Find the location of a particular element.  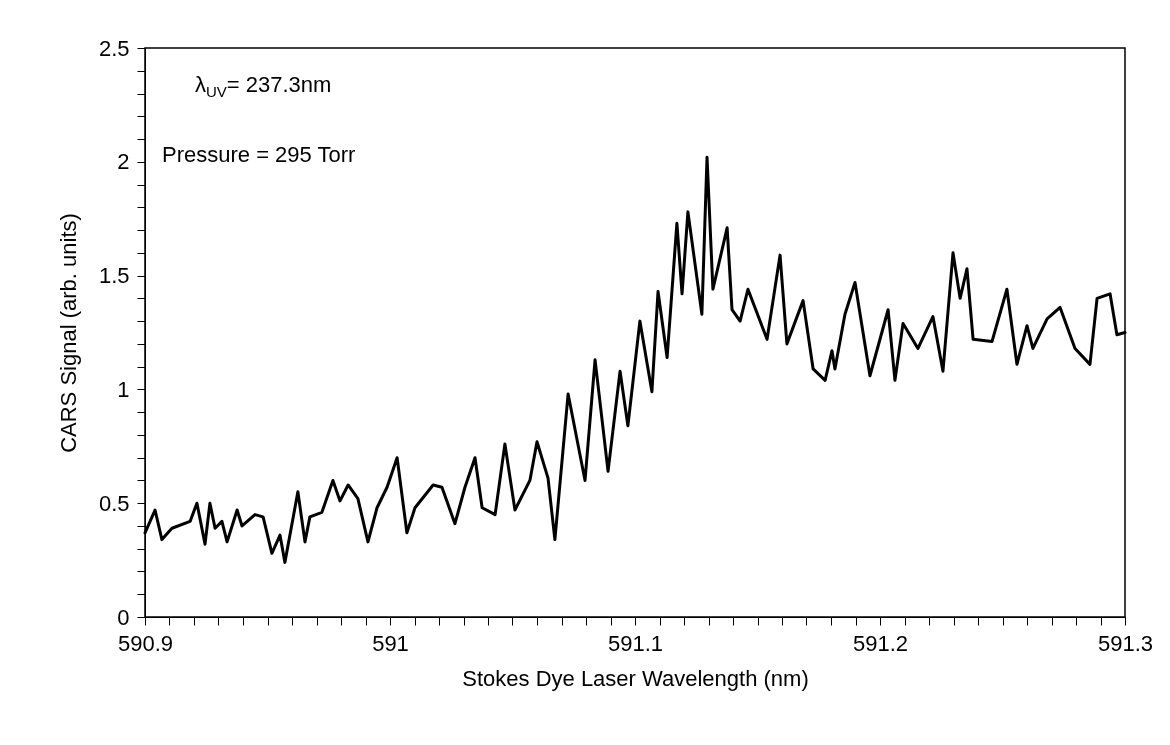

x-tick-label: 591 is located at coordinates (390, 643).